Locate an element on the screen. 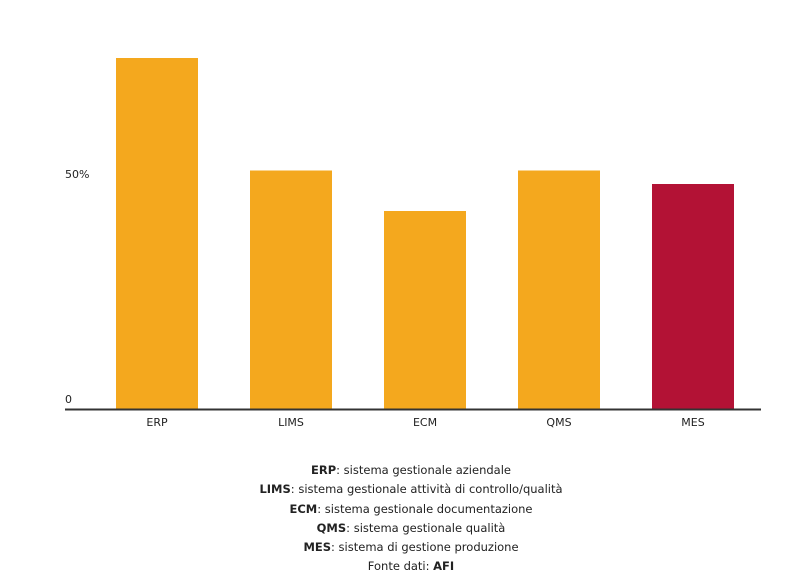  legend-item-ecm: ECM: sistema gestionale documentazione is located at coordinates (411, 508).